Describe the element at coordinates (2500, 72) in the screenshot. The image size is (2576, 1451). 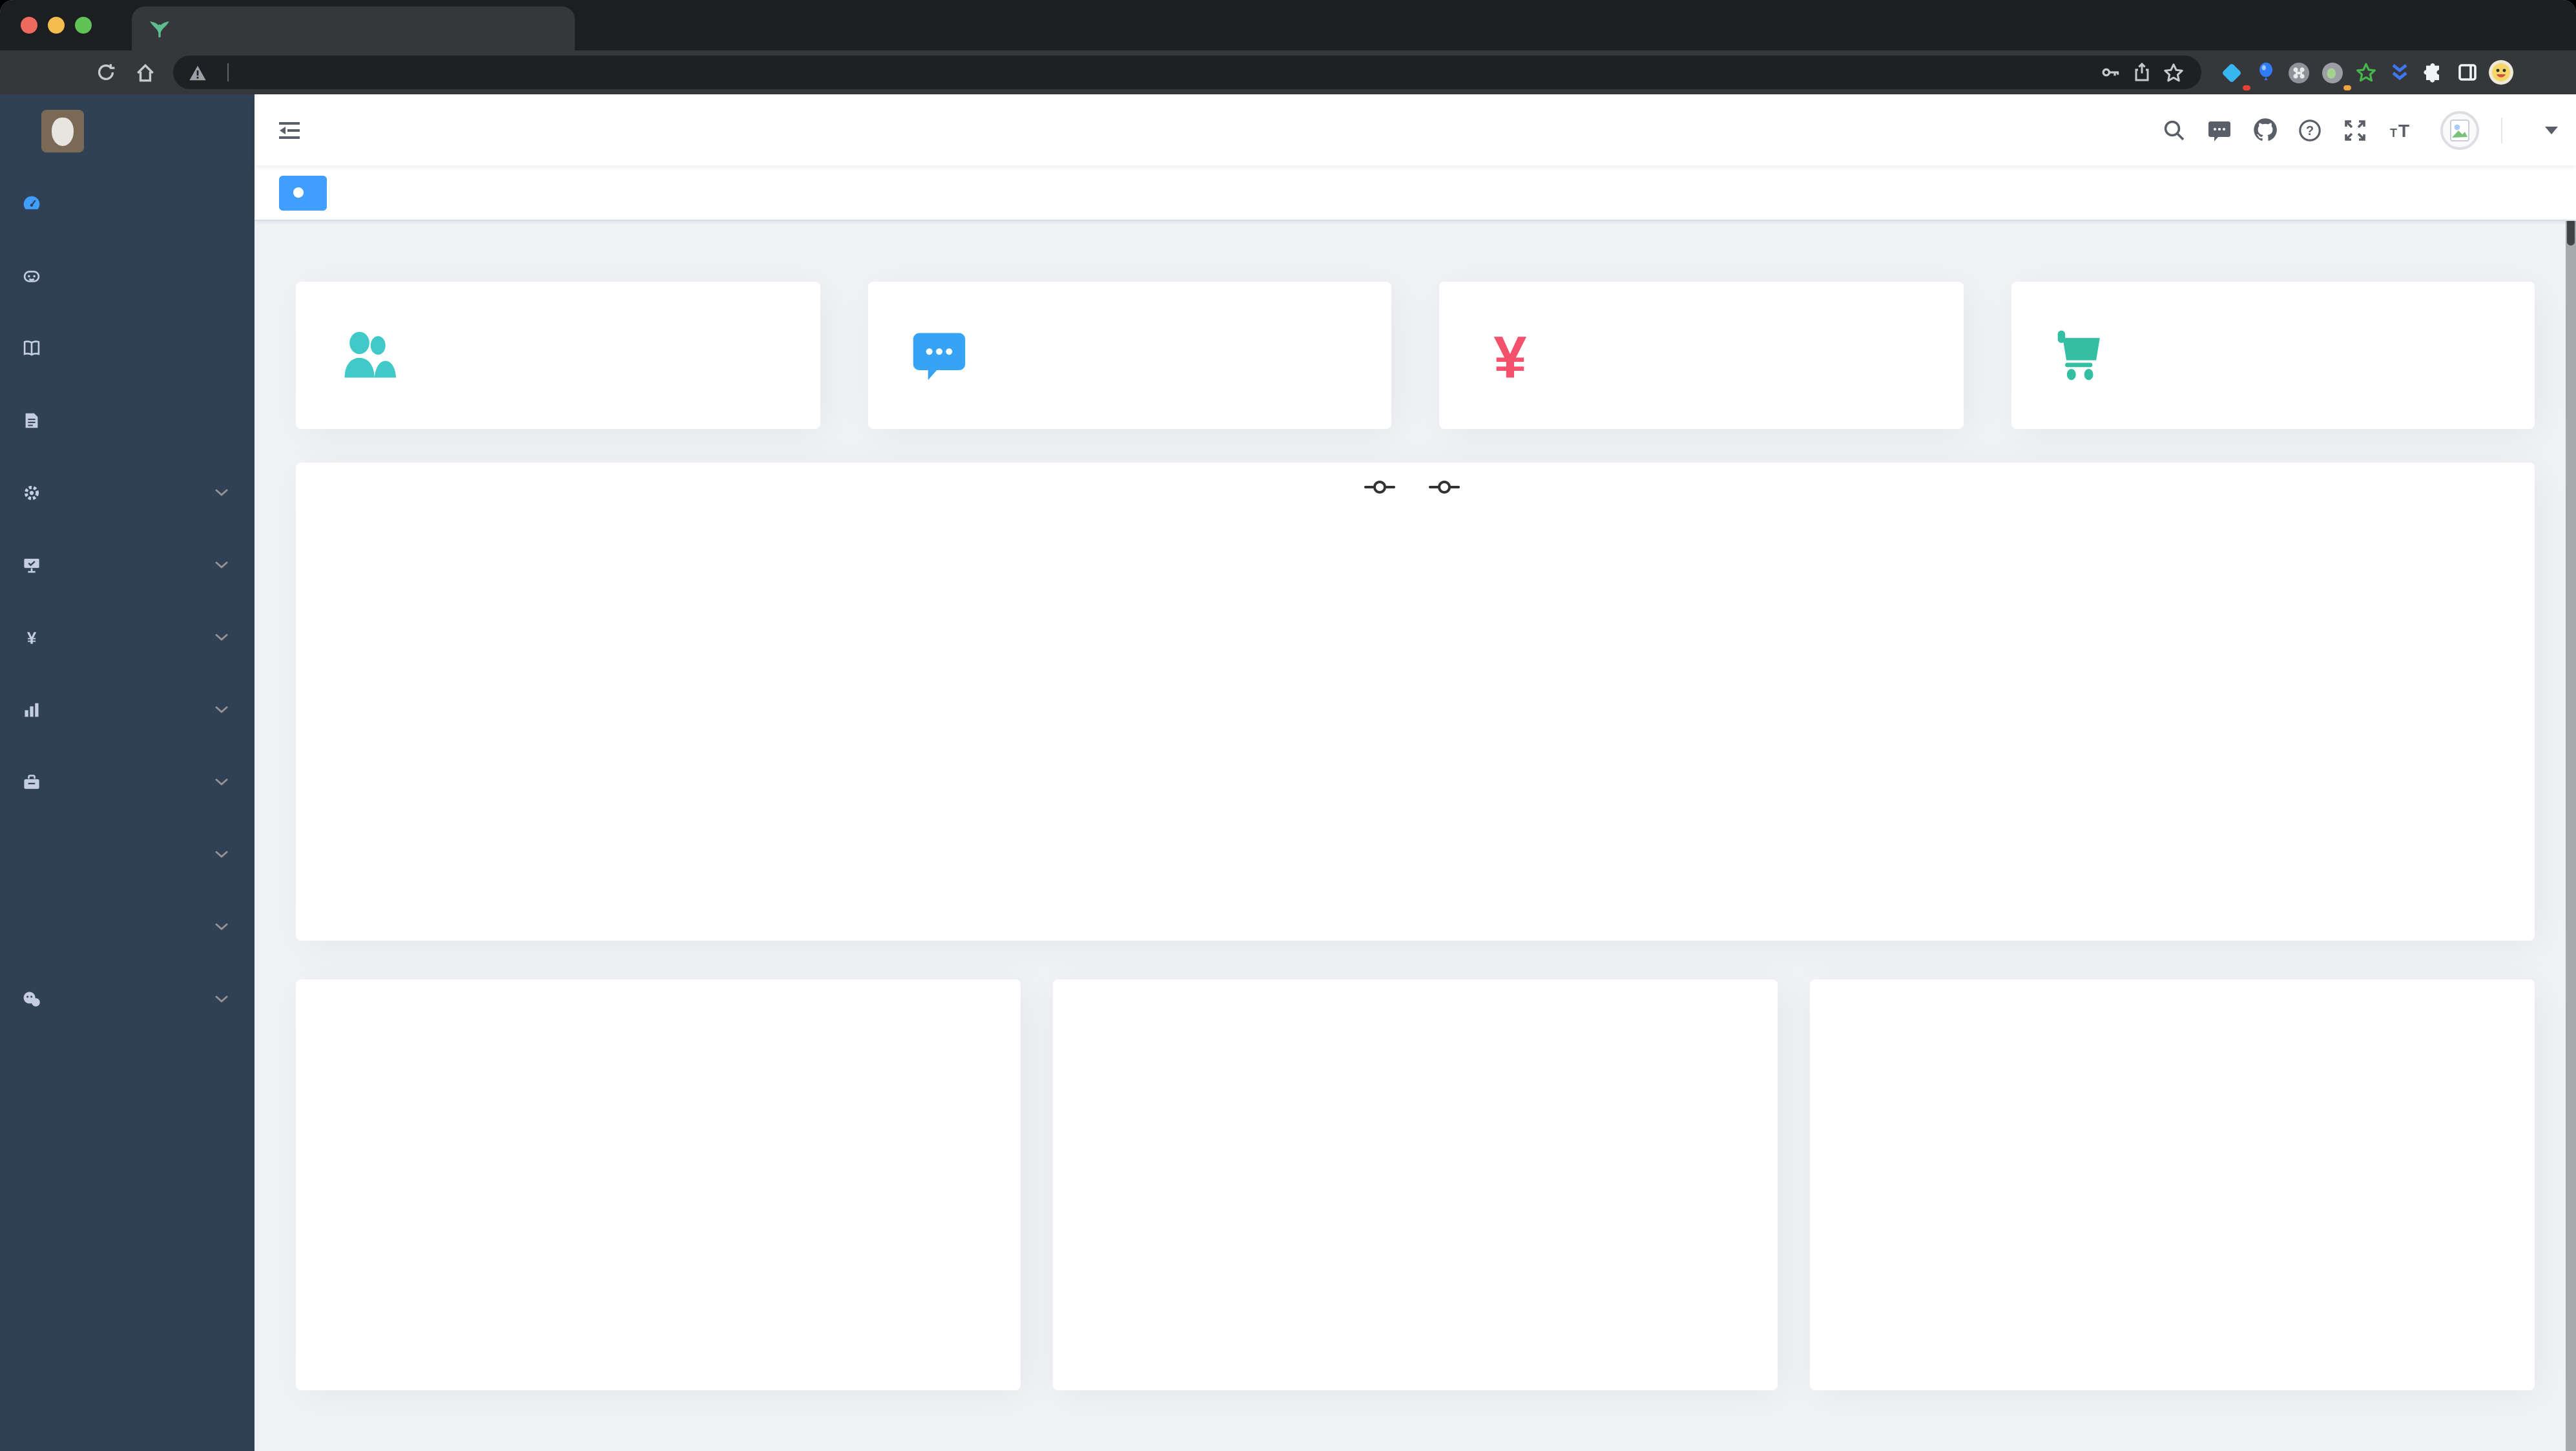
I see `profile-avatar-icon` at that location.